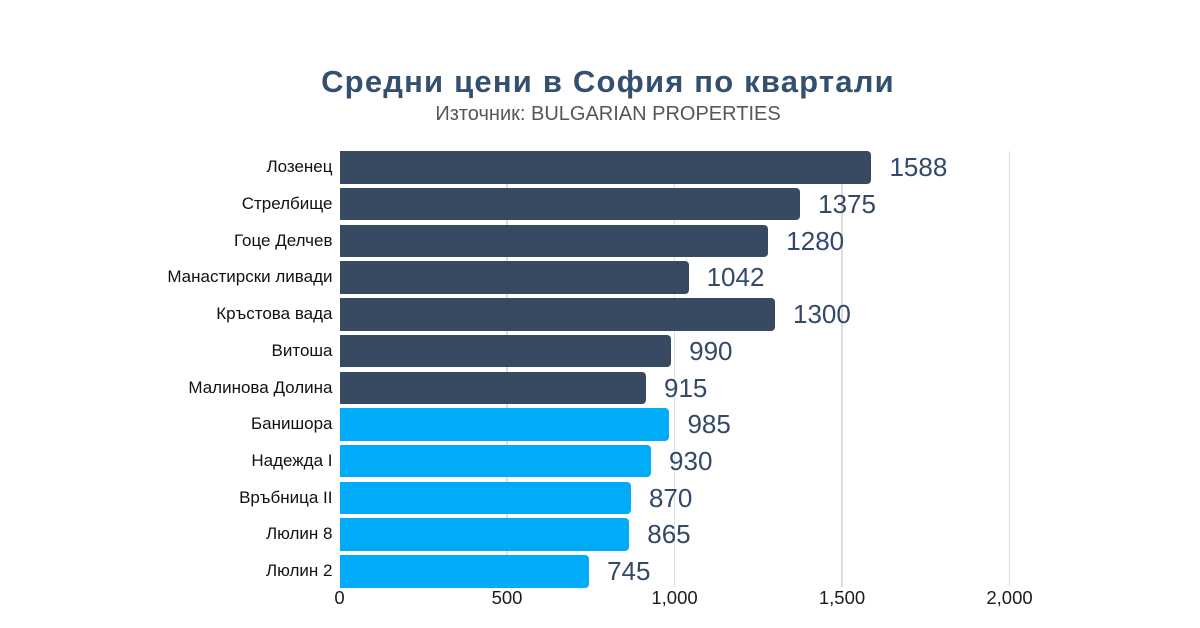  Describe the element at coordinates (283, 240) in the screenshot. I see `category-label: Гоце Делчев` at that location.